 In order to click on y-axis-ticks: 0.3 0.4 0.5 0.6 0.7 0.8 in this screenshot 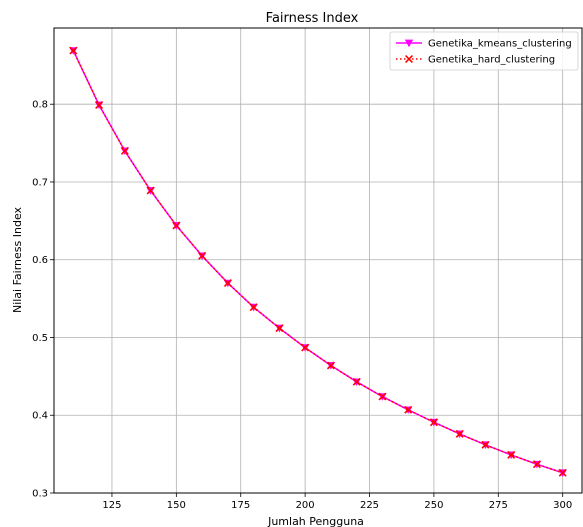, I will do `click(43, 300)`.